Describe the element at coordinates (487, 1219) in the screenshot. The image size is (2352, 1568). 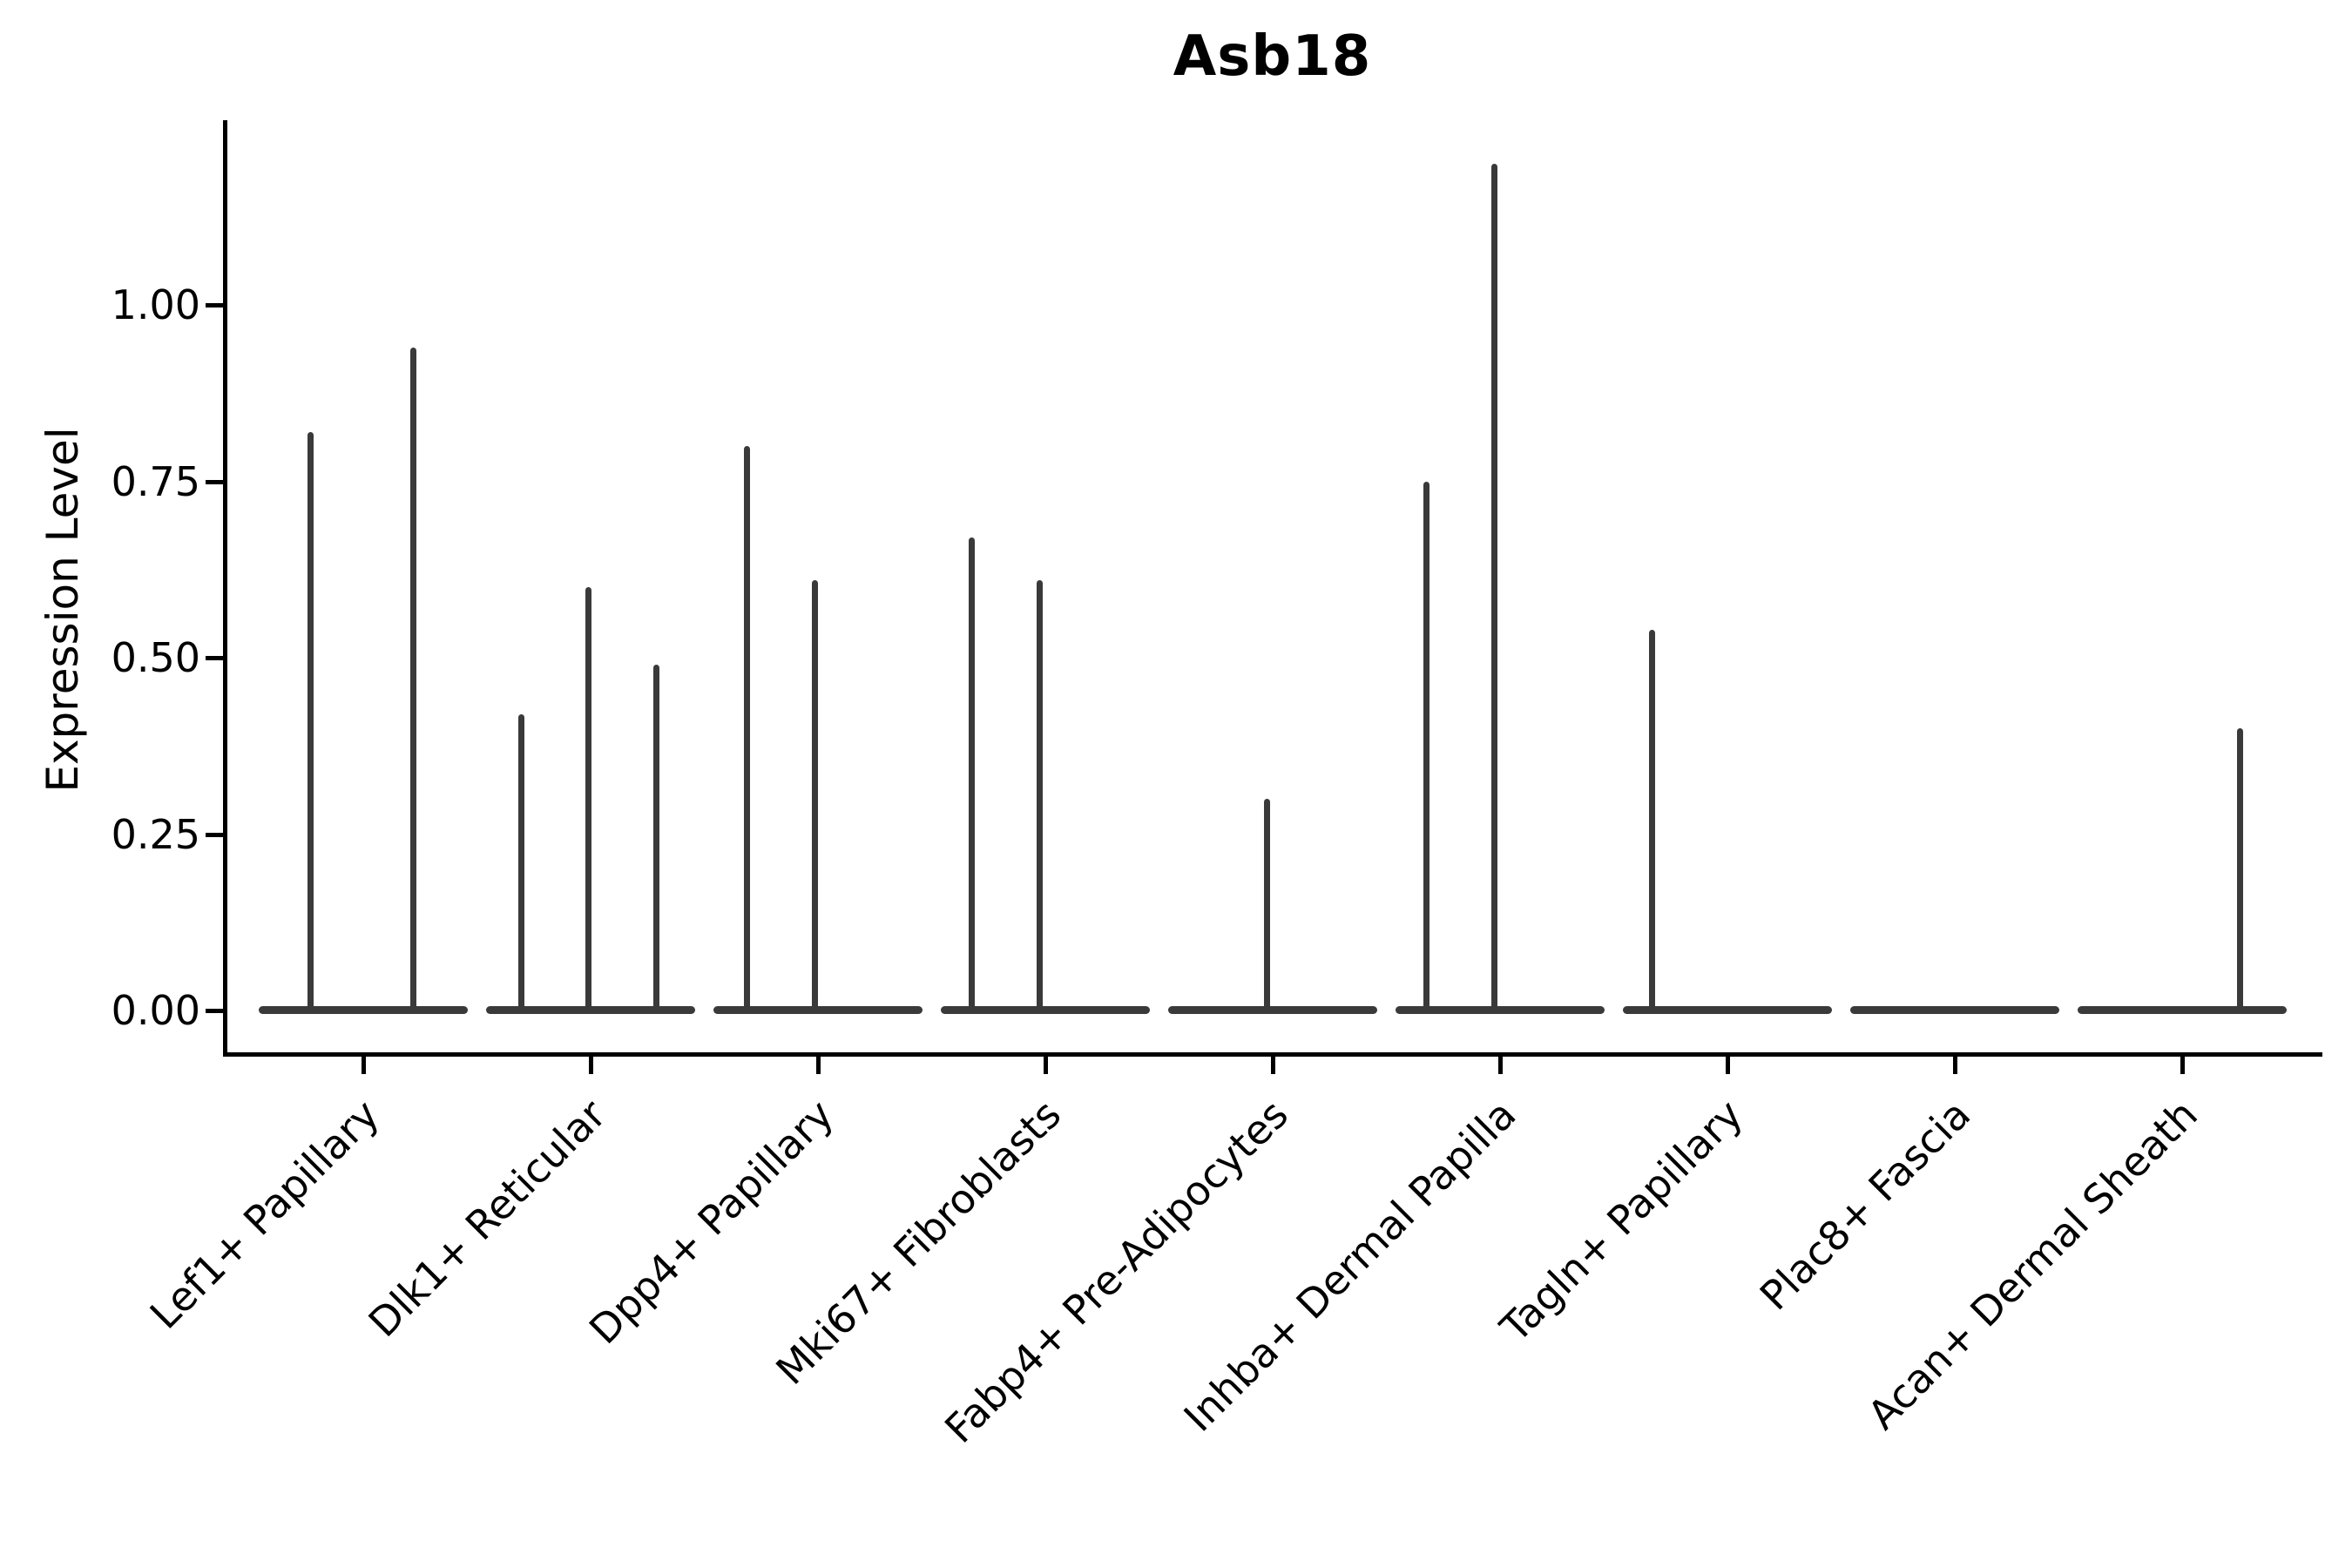
I see `x-tick-label: Dlk1+ Reticular` at that location.